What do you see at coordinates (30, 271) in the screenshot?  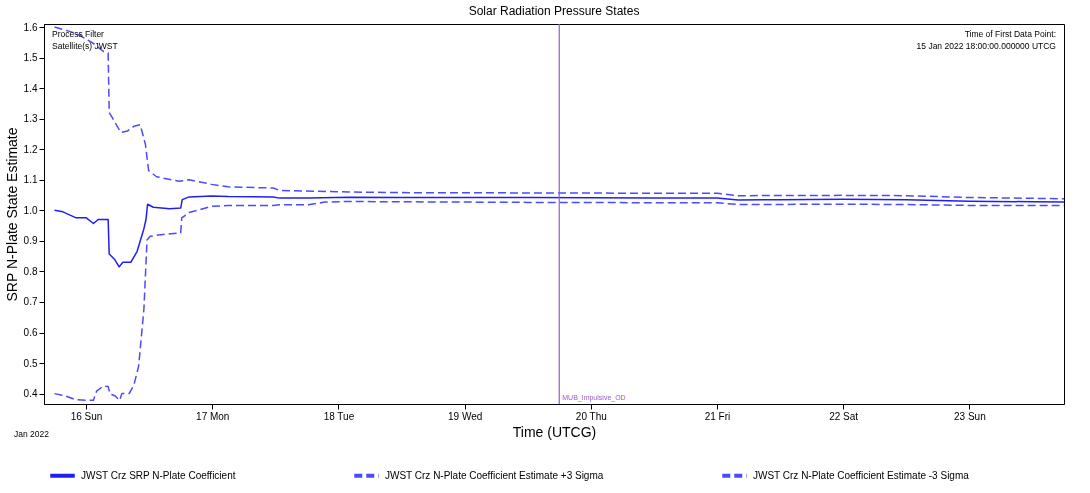 I see `y-tick-label: 0.8` at bounding box center [30, 271].